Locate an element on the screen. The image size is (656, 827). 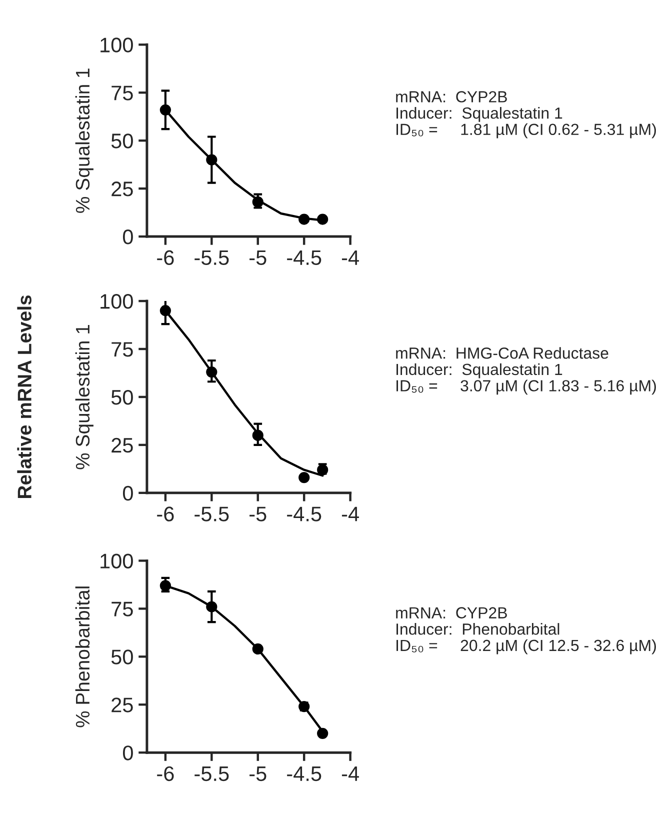
text: Relative mRNA Levels is located at coordinates (24, 396).